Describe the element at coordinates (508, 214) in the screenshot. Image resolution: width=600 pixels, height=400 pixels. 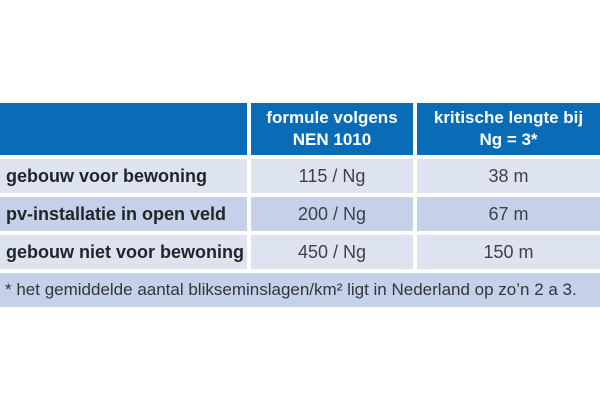
I see `row-length-value: 67 m` at that location.